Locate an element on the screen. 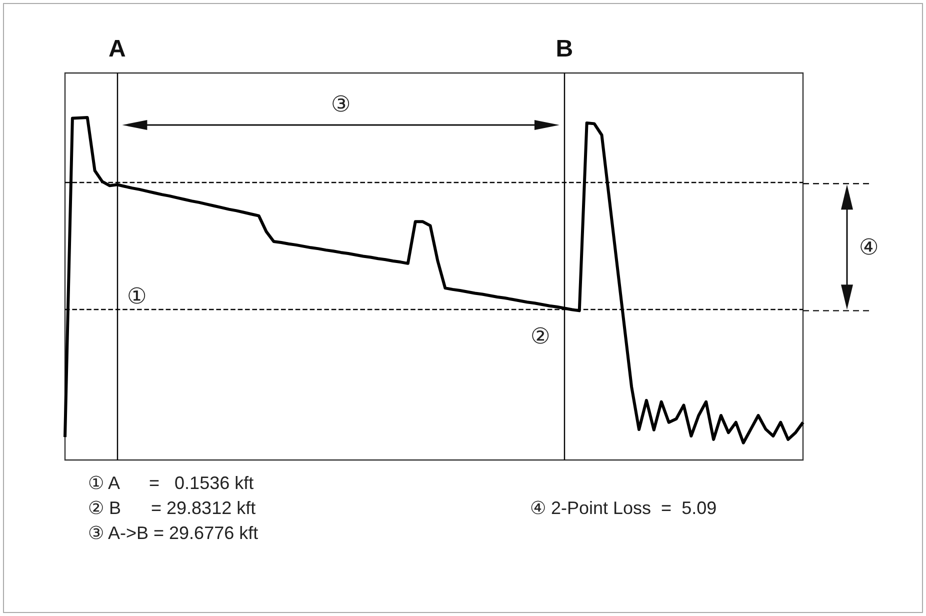 The height and width of the screenshot is (616, 926). text: ① A = 0.1536 kft is located at coordinates (171, 483).